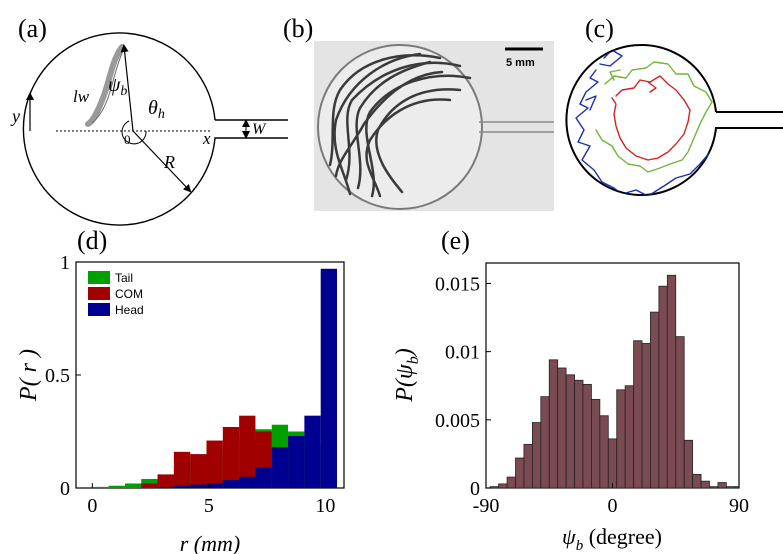 This screenshot has height=554, width=783. I want to click on e-ytick-label-2: 0.01, so click(462, 353).